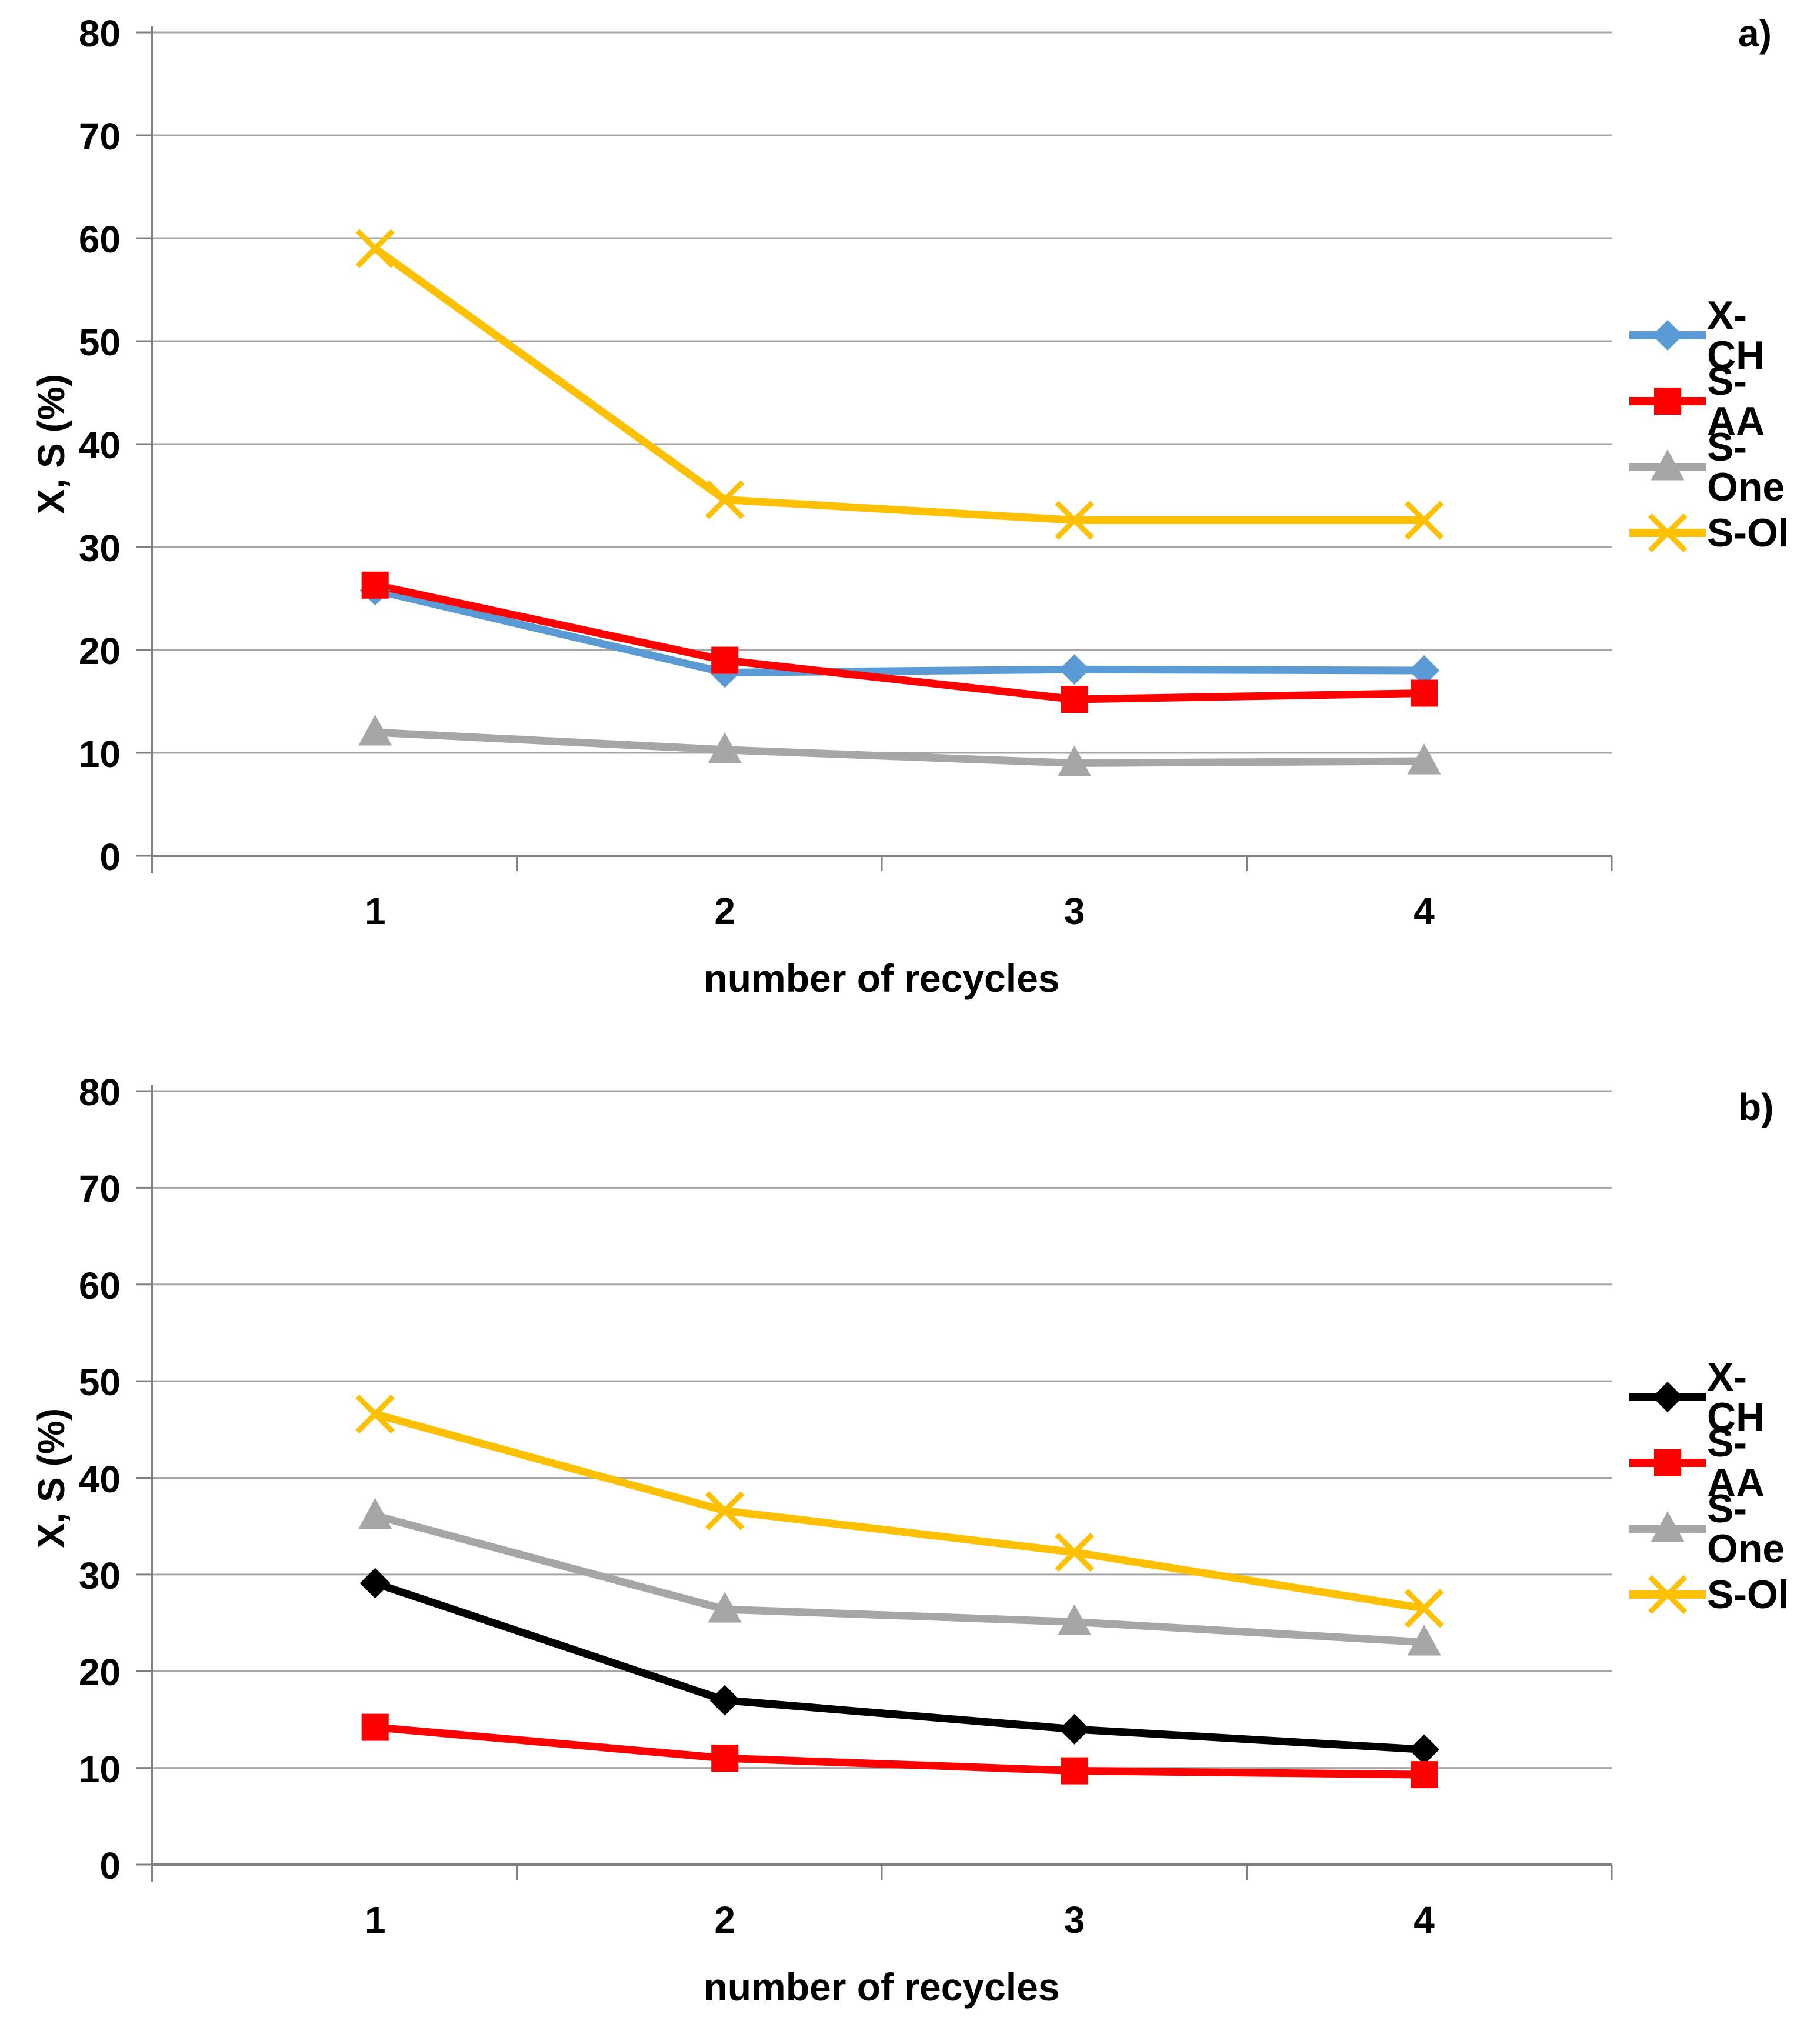 This screenshot has width=1797, height=2044. What do you see at coordinates (882, 978) in the screenshot?
I see `x-axis-title-a: number of recycles` at bounding box center [882, 978].